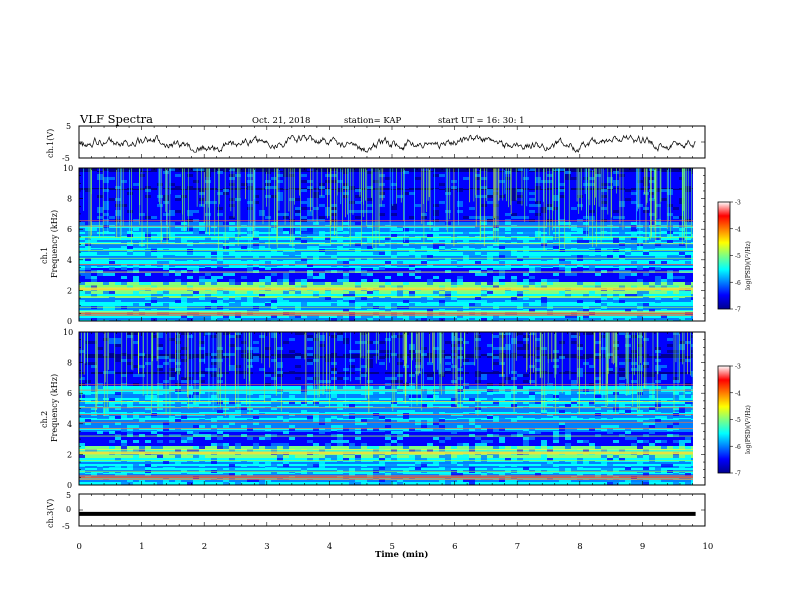 The height and width of the screenshot is (612, 792). I want to click on x-tick-label: 4, so click(329, 547).